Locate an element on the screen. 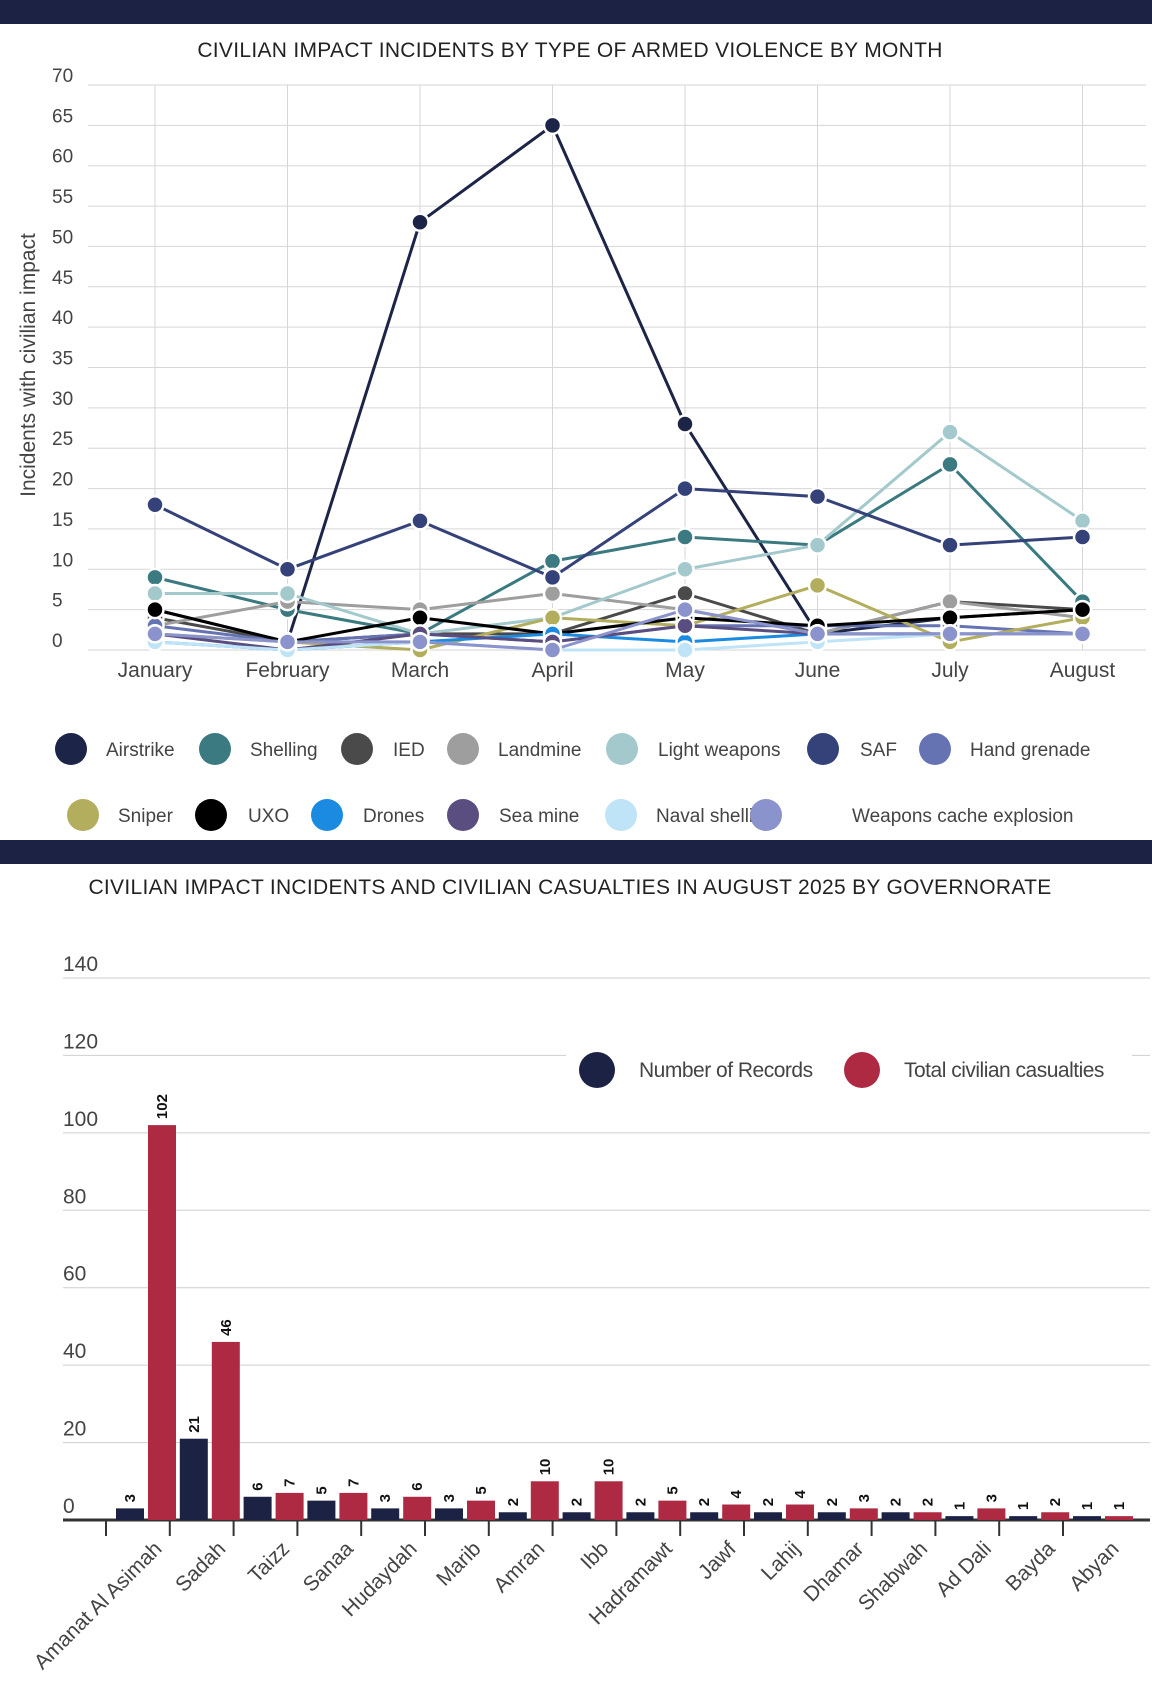 This screenshot has width=1152, height=1696. series-saf is located at coordinates (619, 533).